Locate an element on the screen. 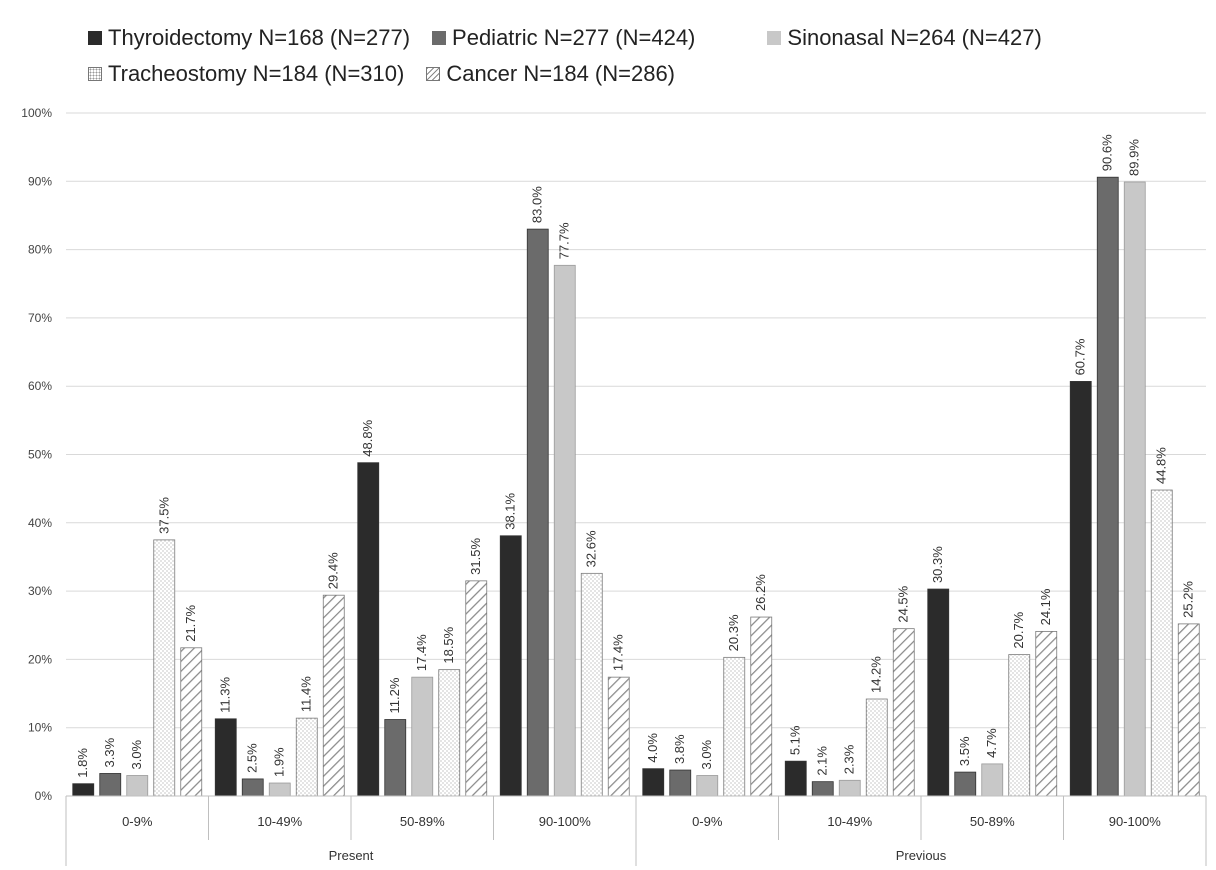 The width and height of the screenshot is (1216, 870). data-label: 11.3% is located at coordinates (225, 694).